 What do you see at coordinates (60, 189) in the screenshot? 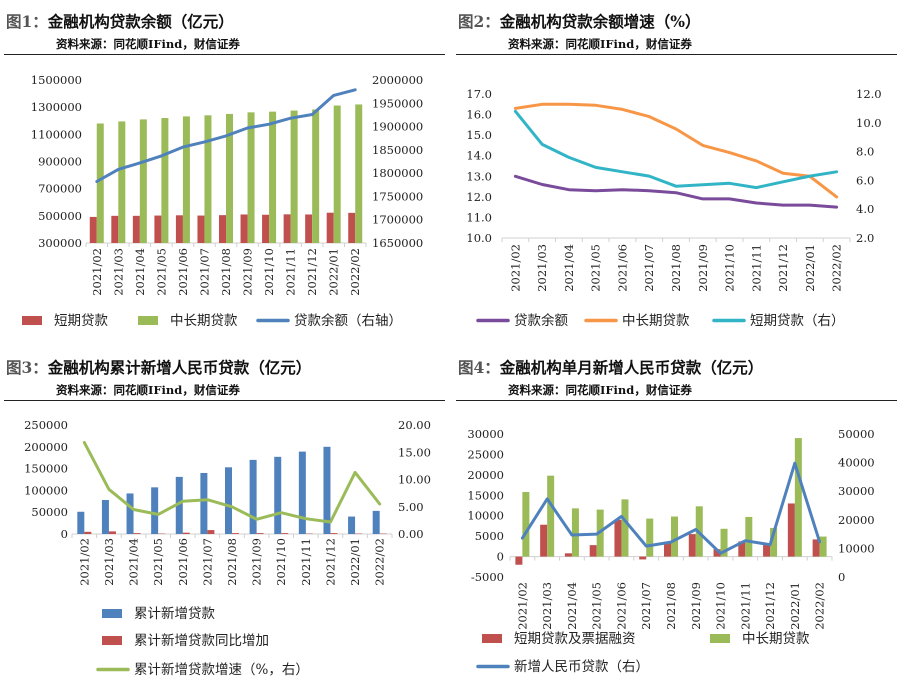
I see `y-tick-label-left: 700000` at bounding box center [60, 189].